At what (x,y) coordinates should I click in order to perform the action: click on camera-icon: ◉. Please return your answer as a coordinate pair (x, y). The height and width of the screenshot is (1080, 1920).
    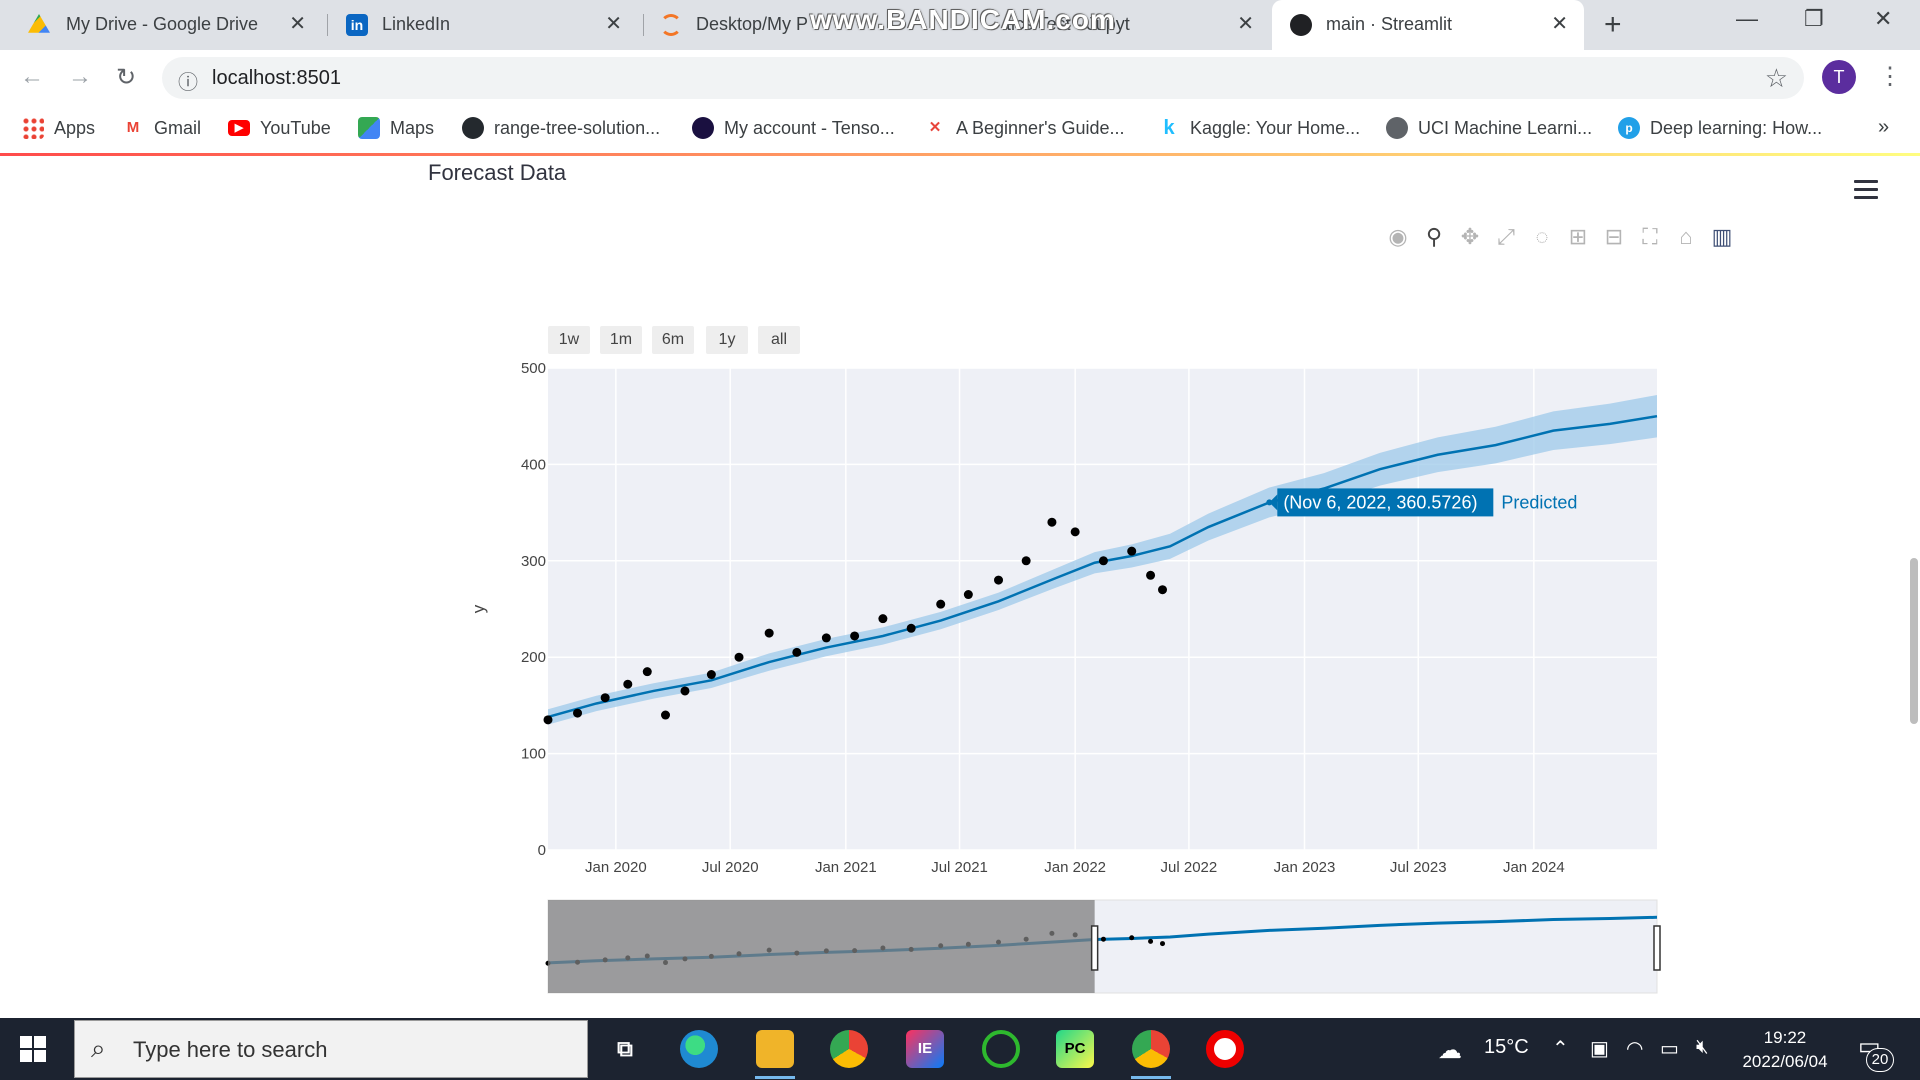
    Looking at the image, I should click on (1398, 236).